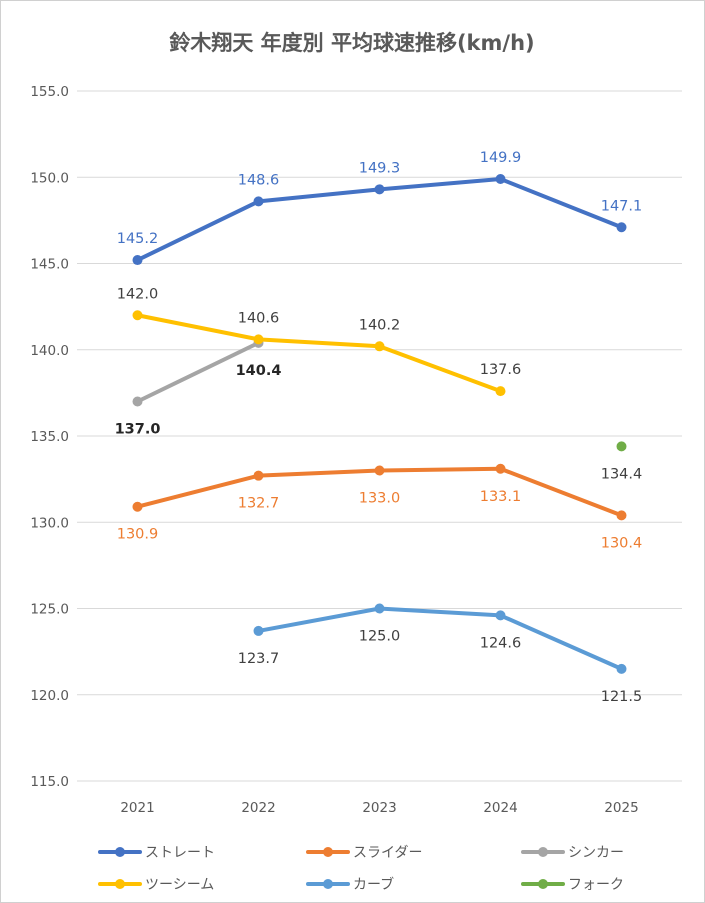 Image resolution: width=705 pixels, height=903 pixels. What do you see at coordinates (258, 808) in the screenshot?
I see `x-tick-label: 2022` at bounding box center [258, 808].